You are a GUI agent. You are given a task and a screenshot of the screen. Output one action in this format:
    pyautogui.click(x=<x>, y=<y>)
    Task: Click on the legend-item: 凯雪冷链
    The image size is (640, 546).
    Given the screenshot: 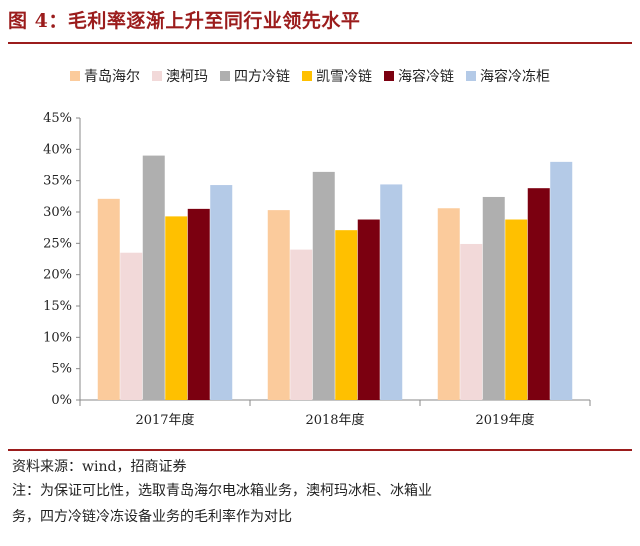 What is the action you would take?
    pyautogui.click(x=337, y=76)
    